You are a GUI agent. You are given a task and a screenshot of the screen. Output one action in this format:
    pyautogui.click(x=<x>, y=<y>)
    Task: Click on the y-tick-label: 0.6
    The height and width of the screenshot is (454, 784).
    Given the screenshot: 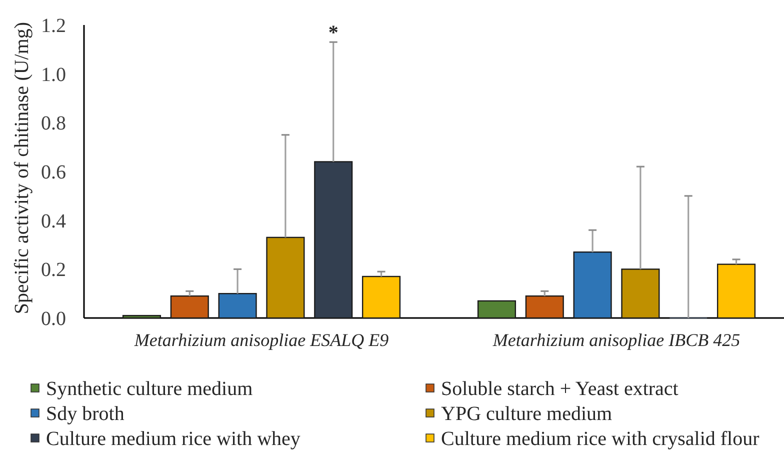 What is the action you would take?
    pyautogui.click(x=53, y=173)
    